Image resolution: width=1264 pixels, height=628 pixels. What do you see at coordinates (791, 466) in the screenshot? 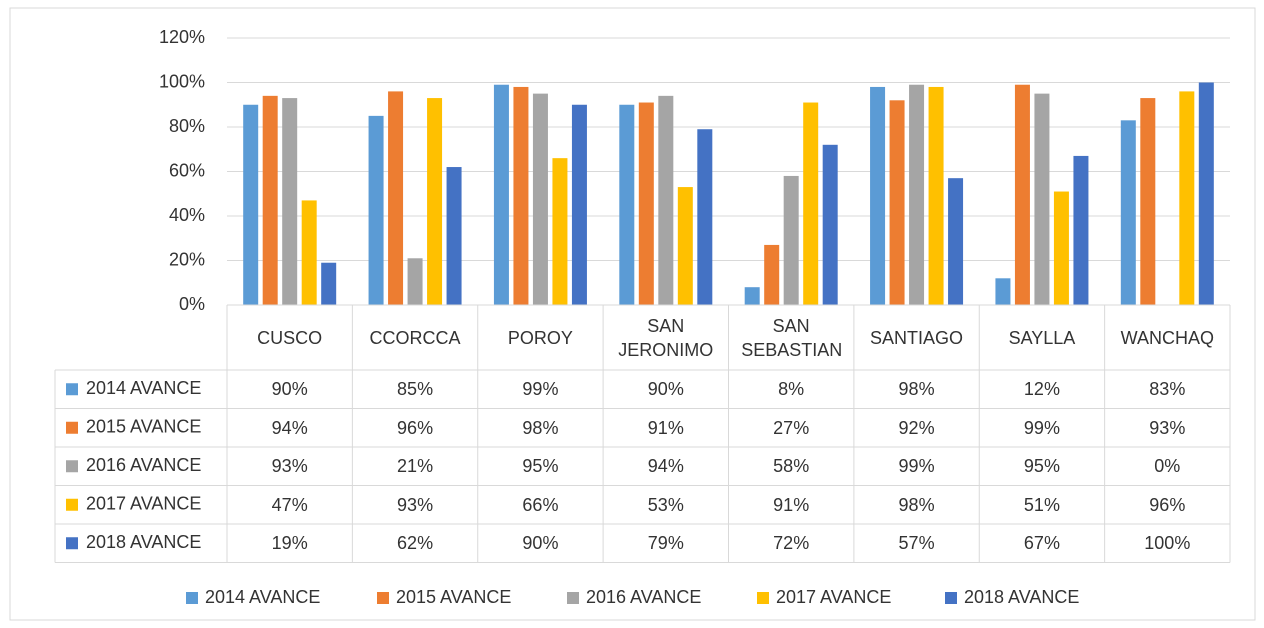
I see `data-label: 58%` at bounding box center [791, 466].